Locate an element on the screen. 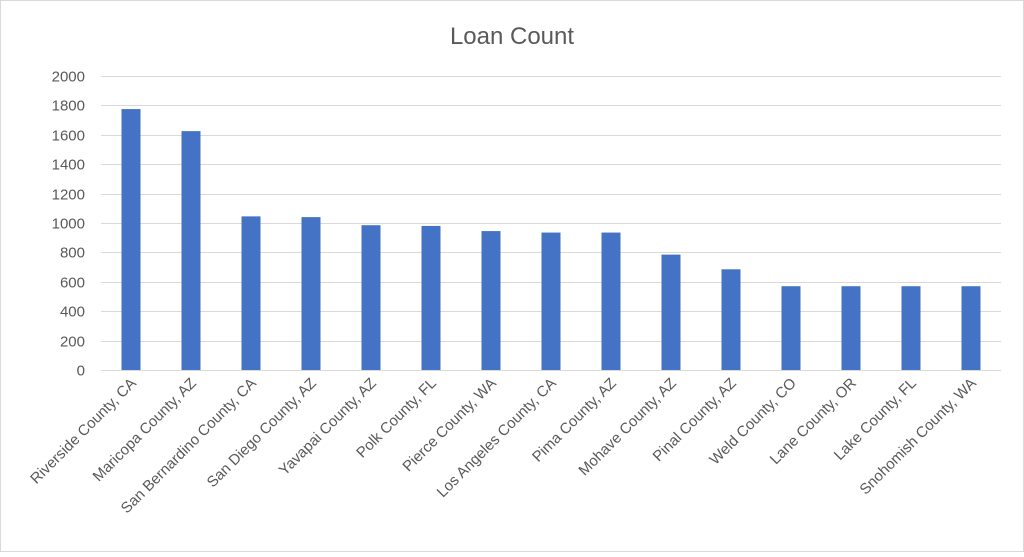 Image resolution: width=1024 pixels, height=557 pixels. y-tick-label: 1800 is located at coordinates (68, 106).